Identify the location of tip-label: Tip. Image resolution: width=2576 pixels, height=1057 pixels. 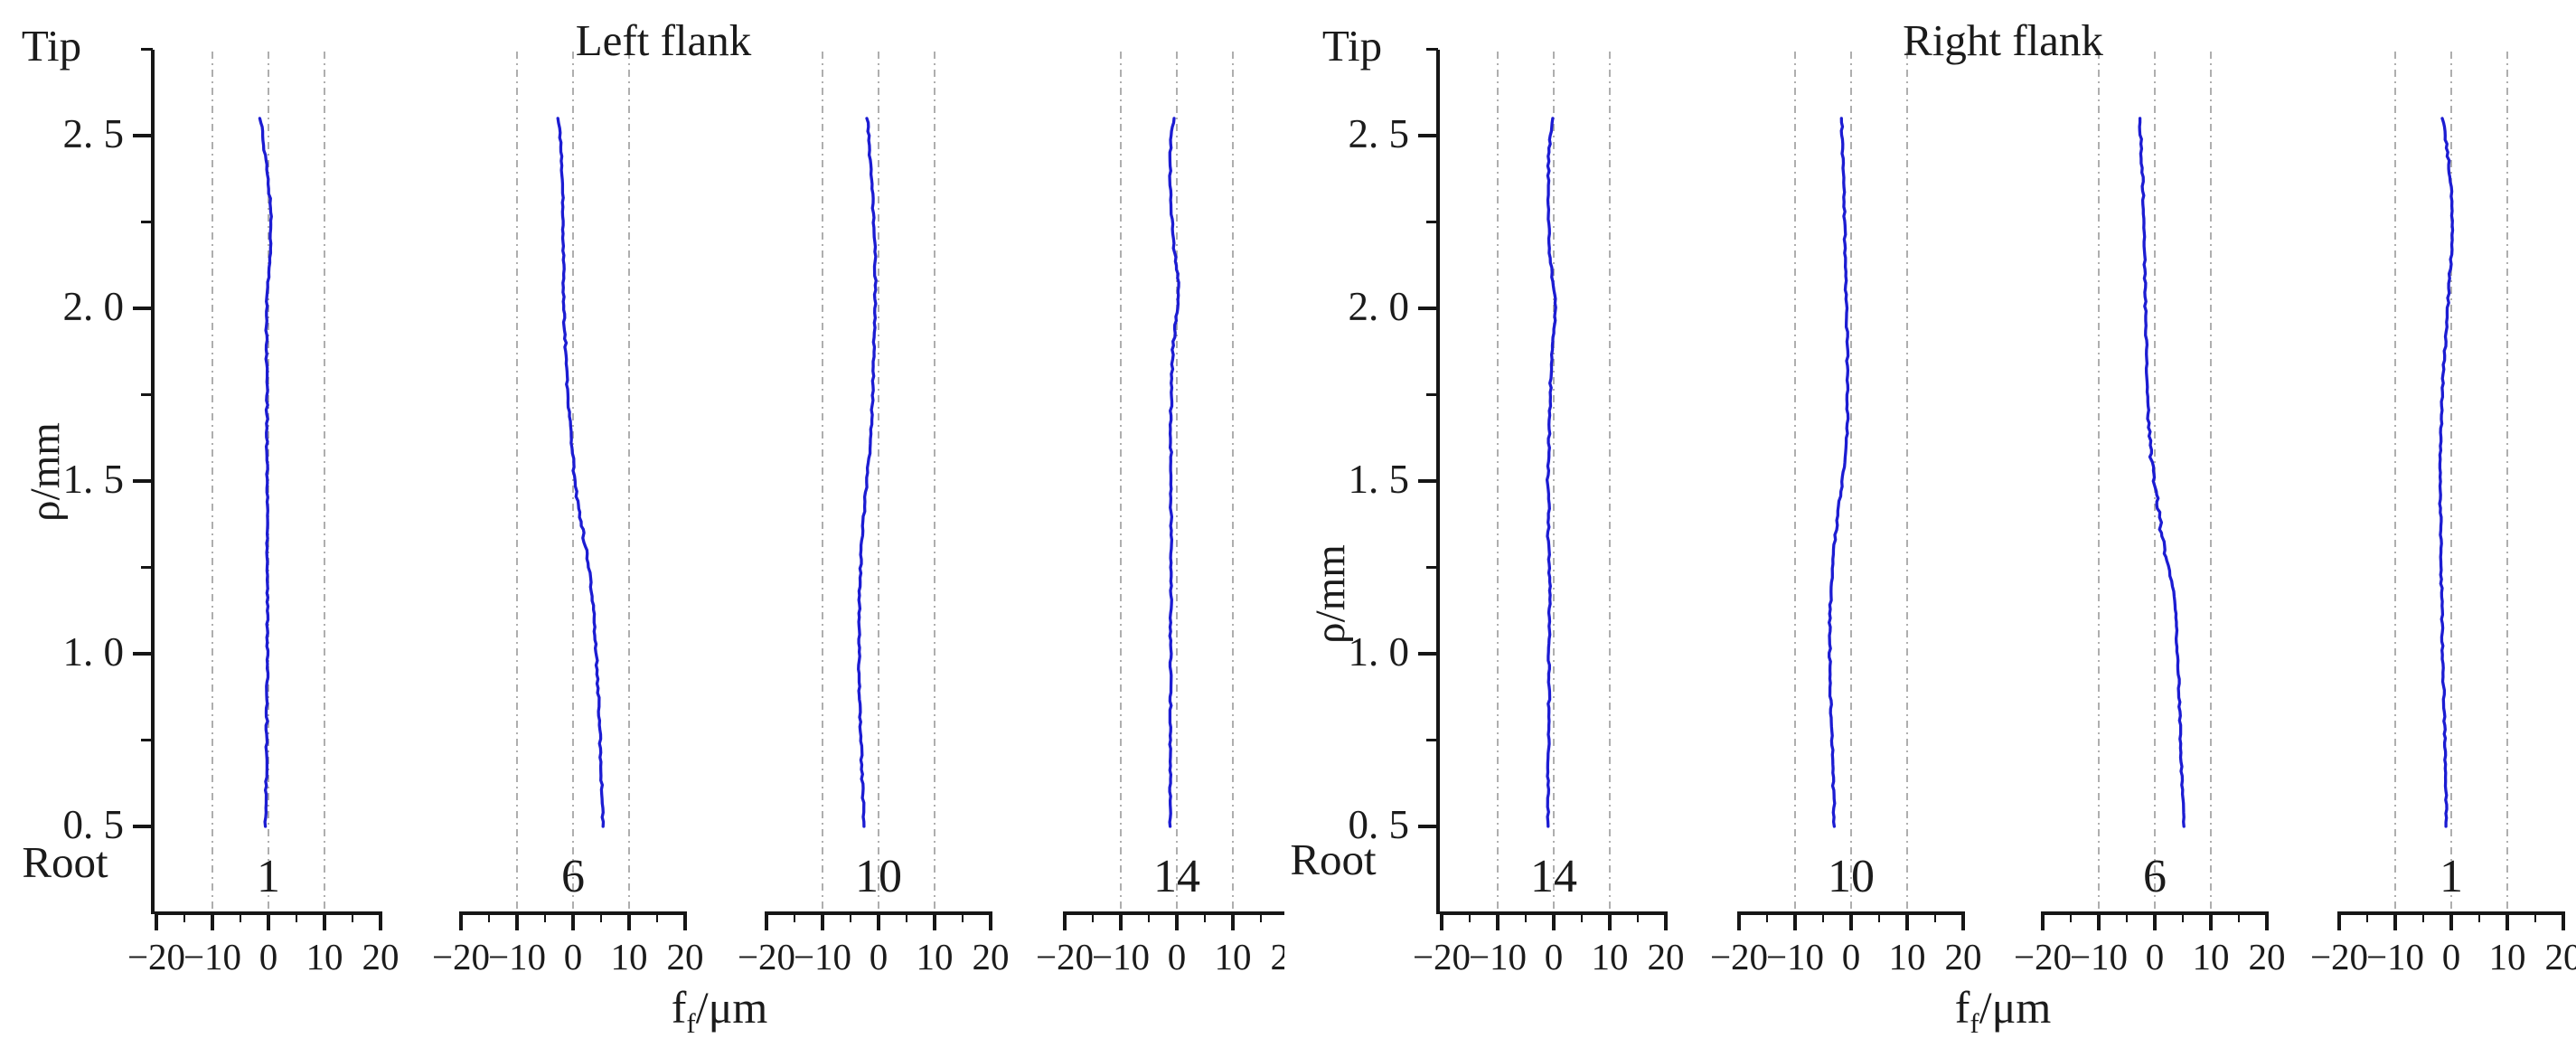
(52, 46).